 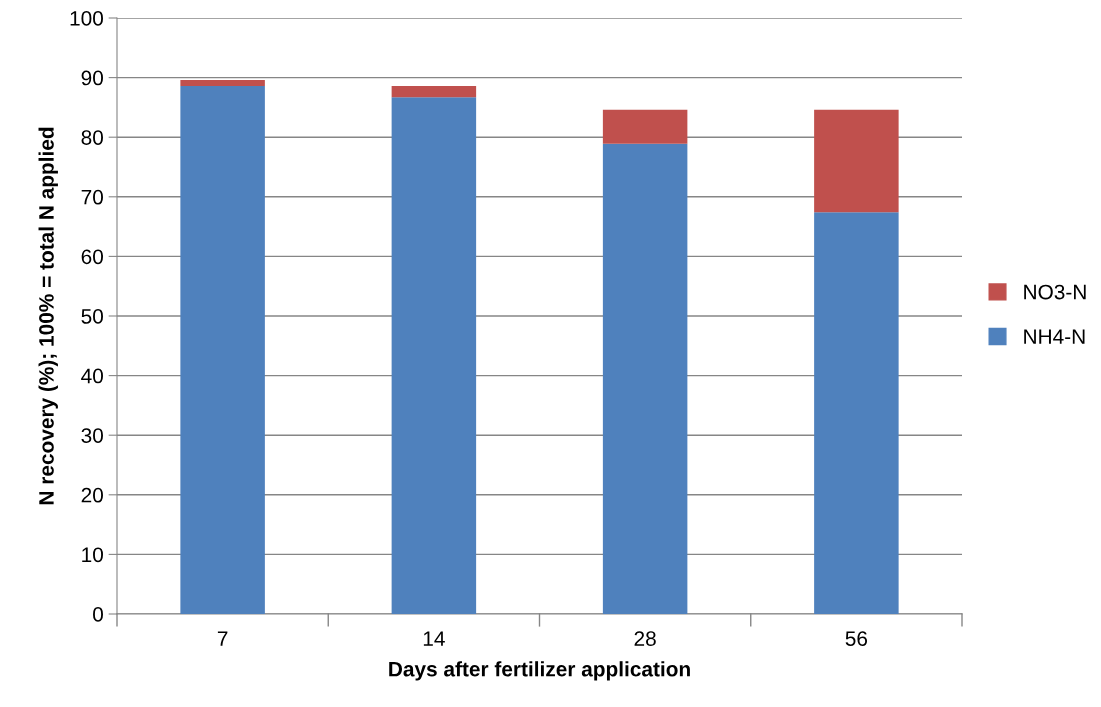 I want to click on legend-label: NO3-N, so click(x=1055, y=292).